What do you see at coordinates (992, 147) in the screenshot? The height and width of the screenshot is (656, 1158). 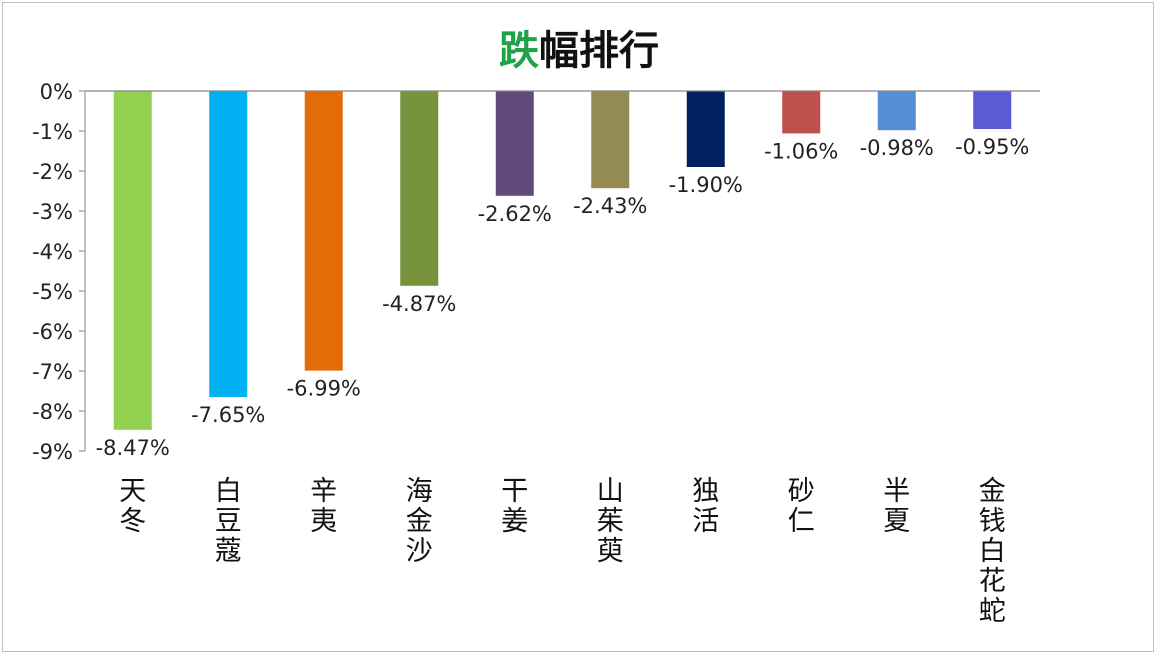 I see `data-label: -0.95%` at bounding box center [992, 147].